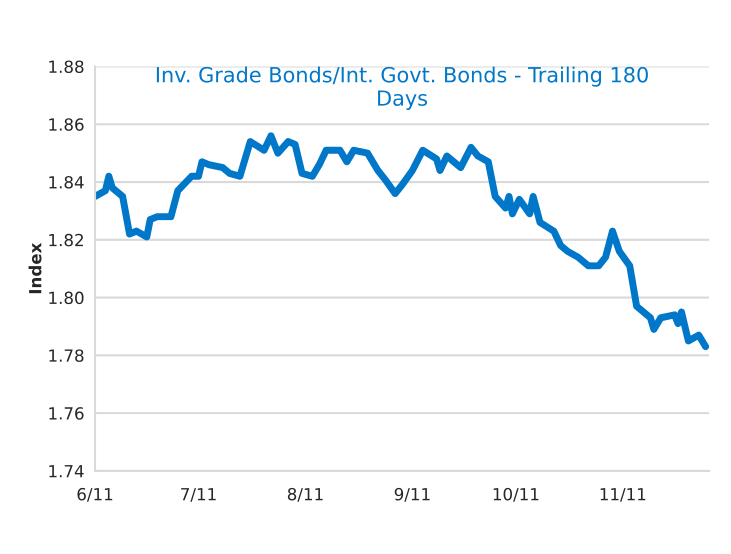 This screenshot has width=731, height=554. I want to click on x-tick-label: 6/11, so click(94, 495).